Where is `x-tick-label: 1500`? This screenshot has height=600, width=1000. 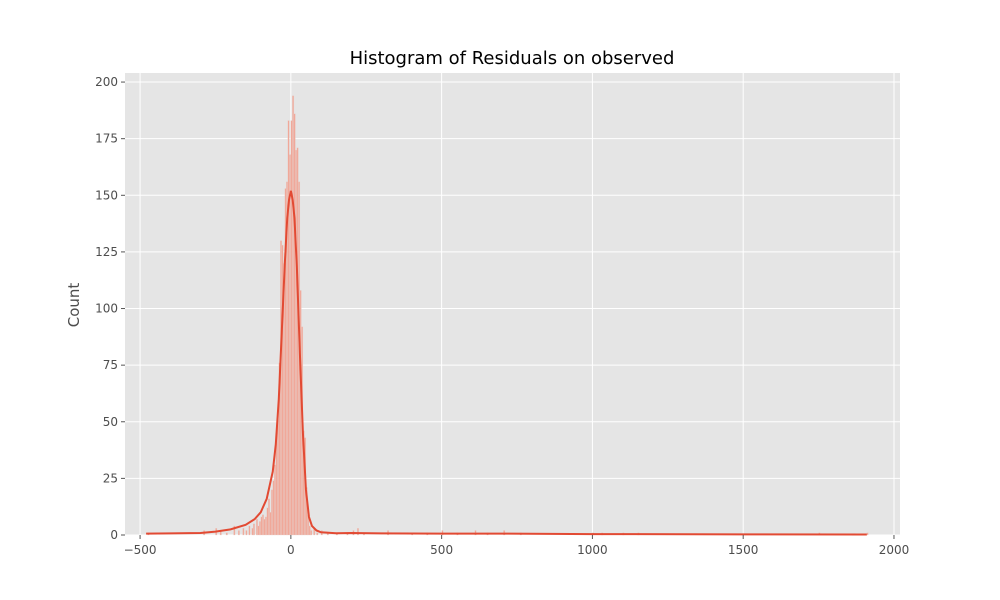 x-tick-label: 1500 is located at coordinates (743, 550).